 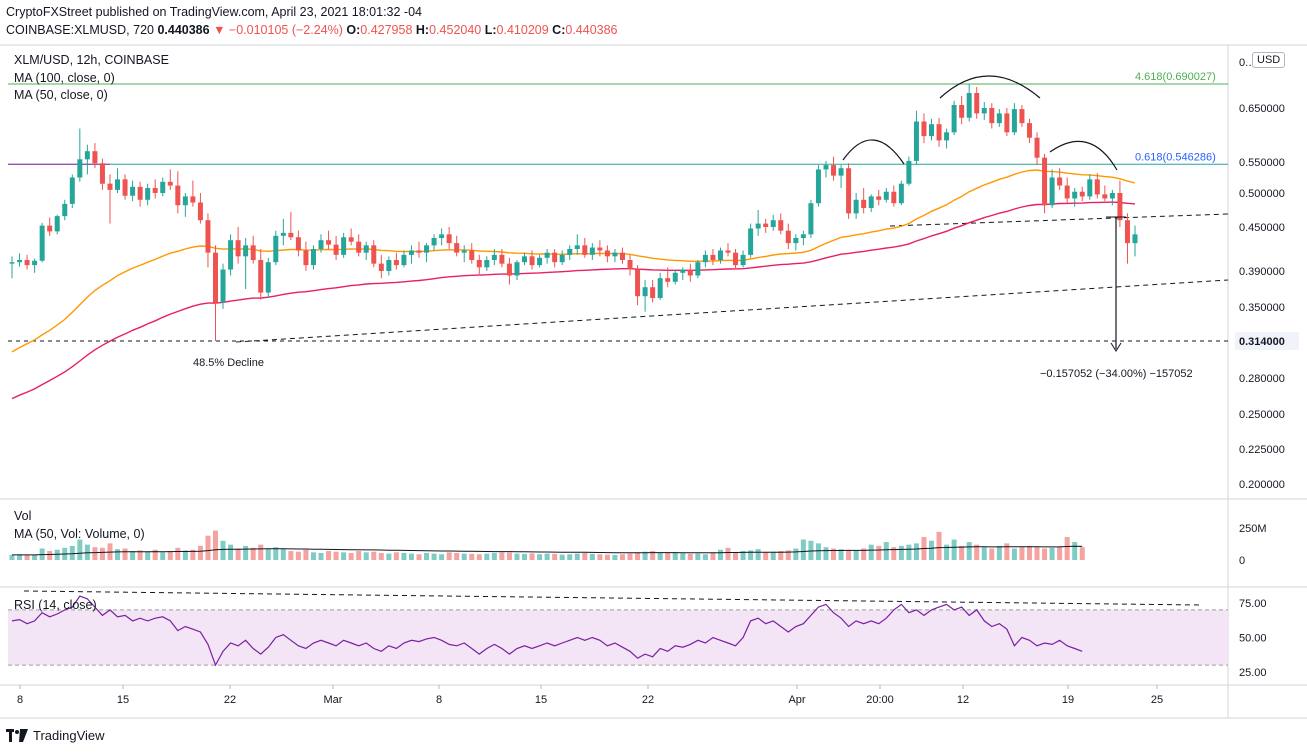 I want to click on currency-button: USD, so click(x=1269, y=60).